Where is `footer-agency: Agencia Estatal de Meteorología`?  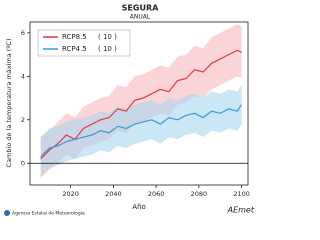
footer-agency: Agencia Estatal de Meteorología is located at coordinates (48, 213).